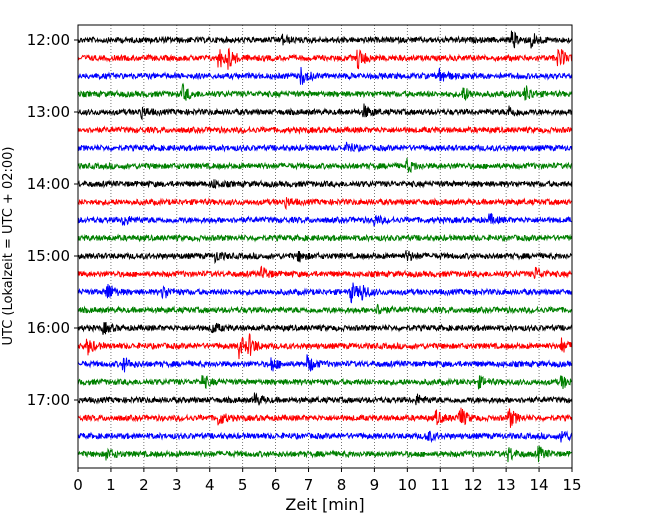  Describe the element at coordinates (144, 485) in the screenshot. I see `x-tick-label: 2` at that location.